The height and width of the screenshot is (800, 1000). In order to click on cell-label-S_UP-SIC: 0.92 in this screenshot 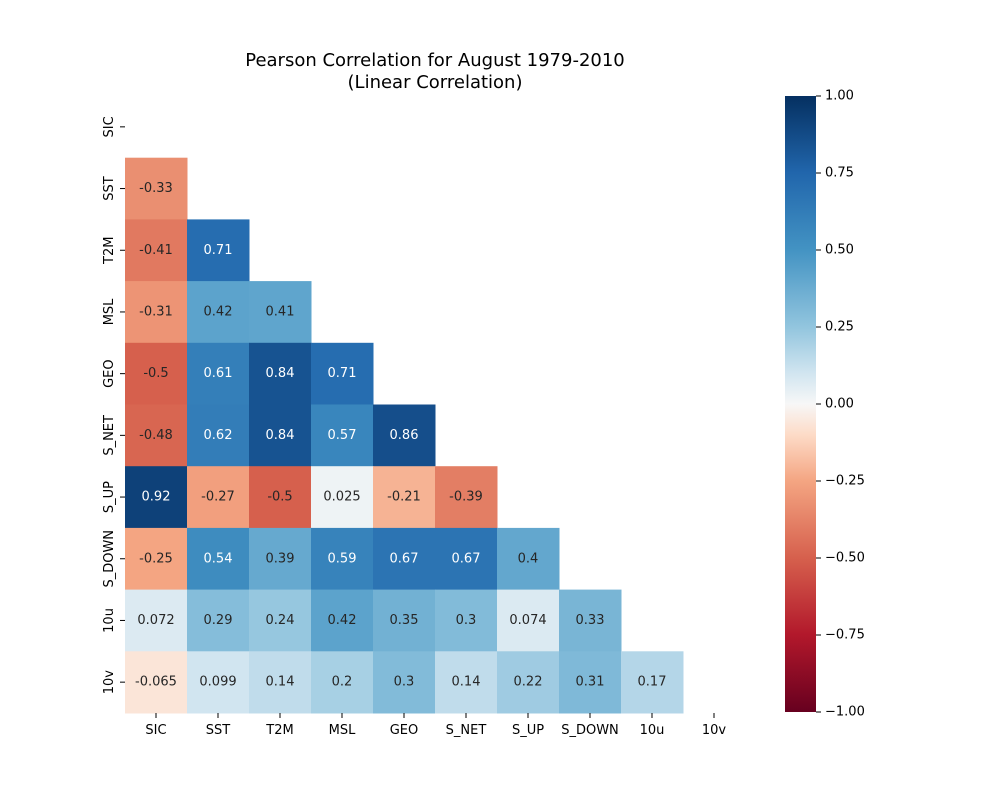, I will do `click(156, 497)`.